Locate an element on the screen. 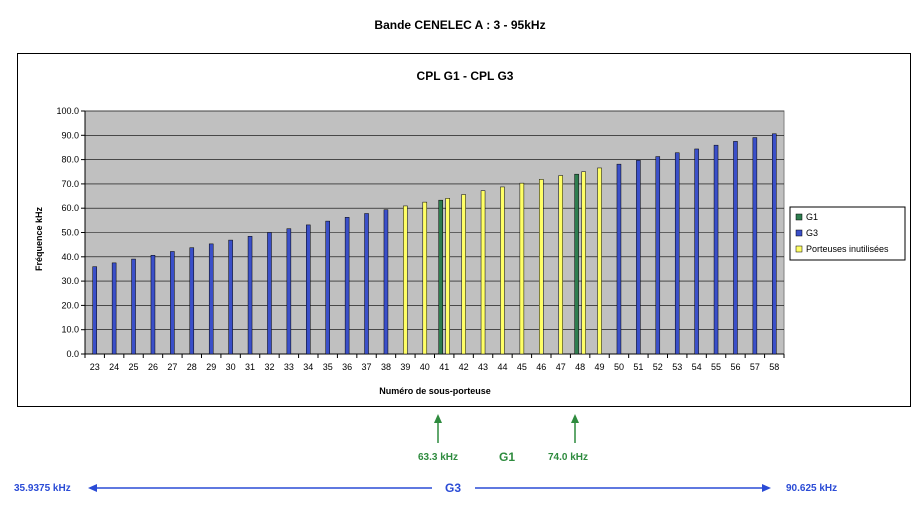 The width and height of the screenshot is (920, 512). legend-swatch-g1 is located at coordinates (799, 217).